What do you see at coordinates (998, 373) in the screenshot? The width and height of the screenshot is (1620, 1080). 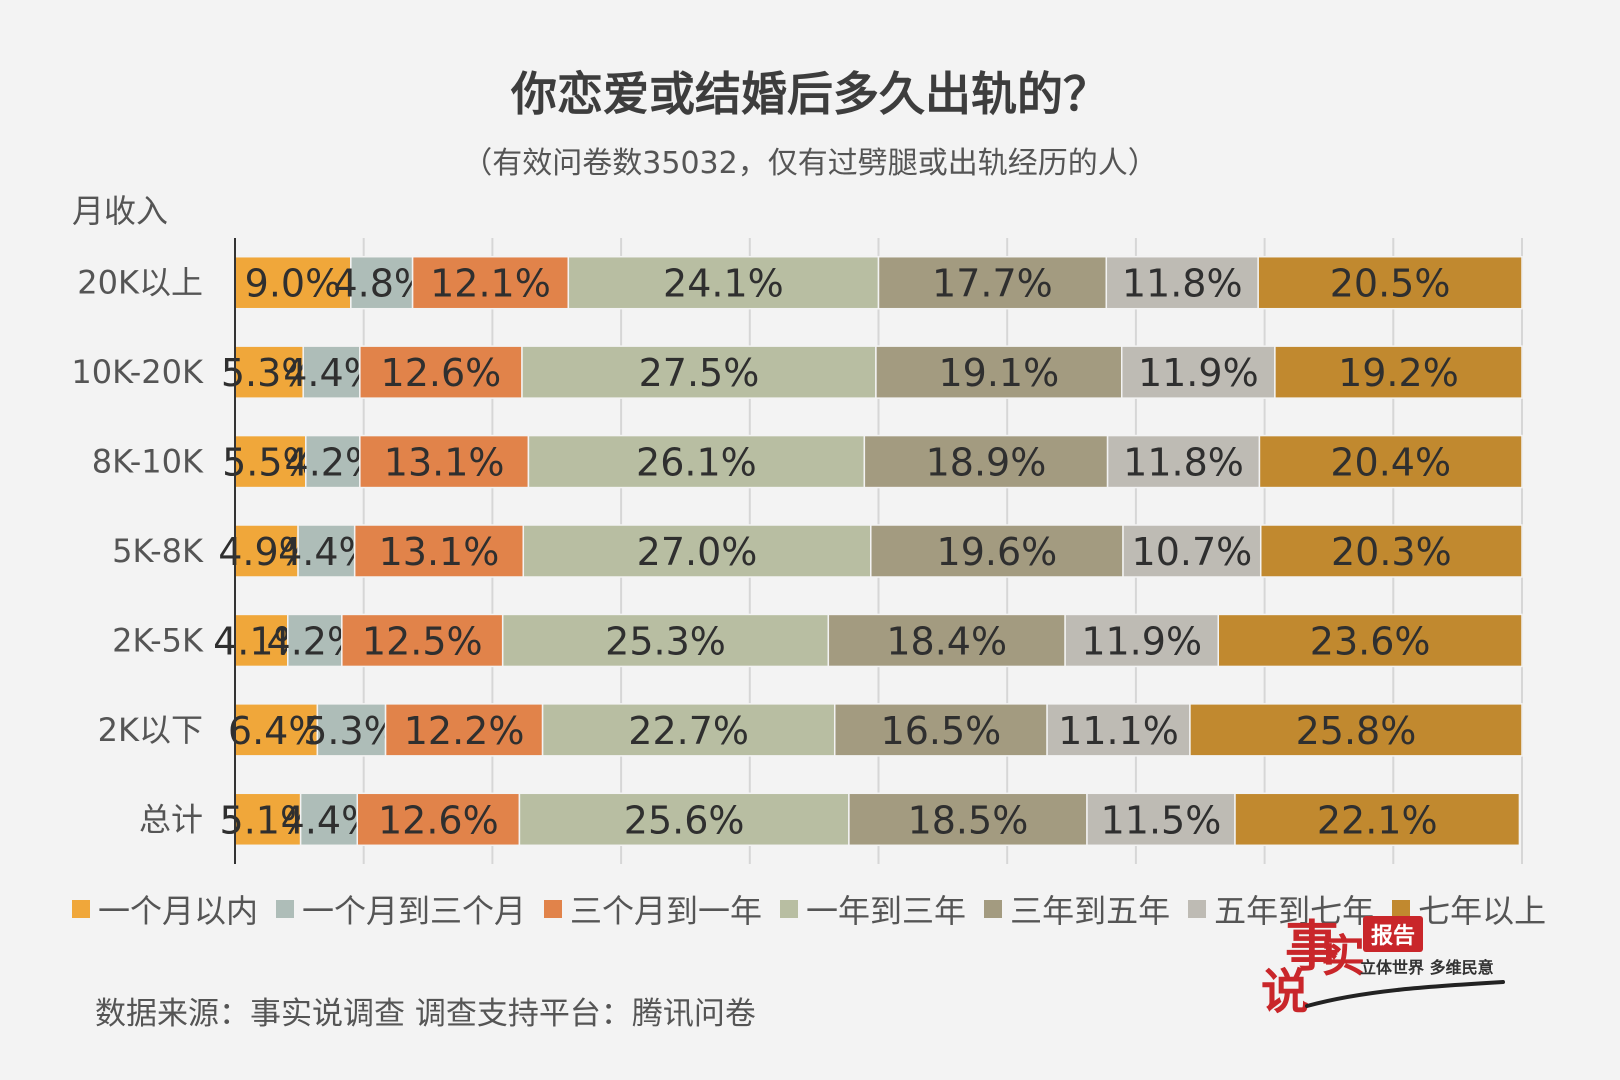 I see `data-label: 19.1%` at bounding box center [998, 373].